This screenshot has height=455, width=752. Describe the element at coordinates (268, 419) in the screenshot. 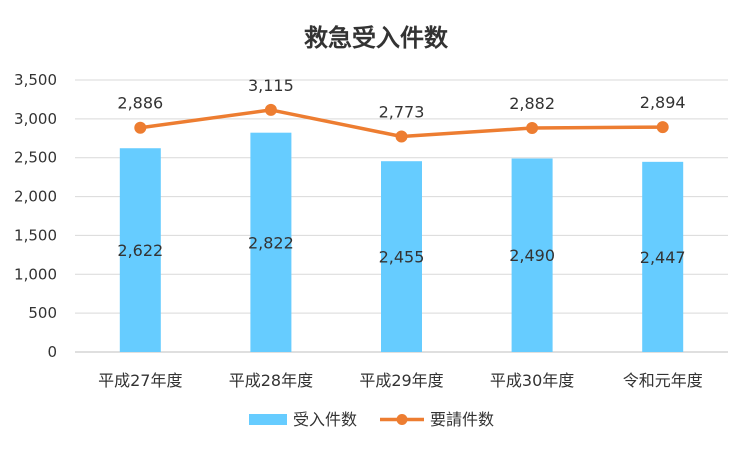

I see `legend-swatch-bar` at that location.